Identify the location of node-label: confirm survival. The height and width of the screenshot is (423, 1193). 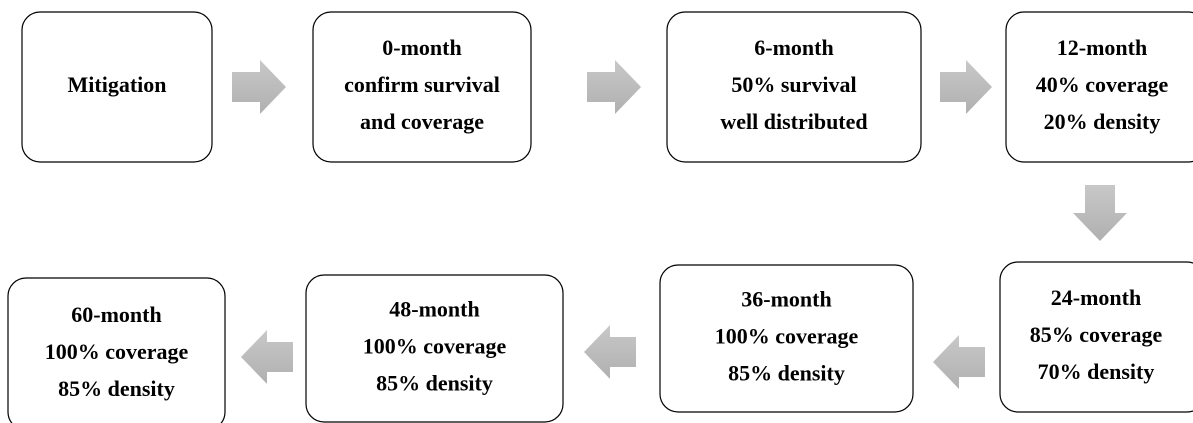
(422, 84).